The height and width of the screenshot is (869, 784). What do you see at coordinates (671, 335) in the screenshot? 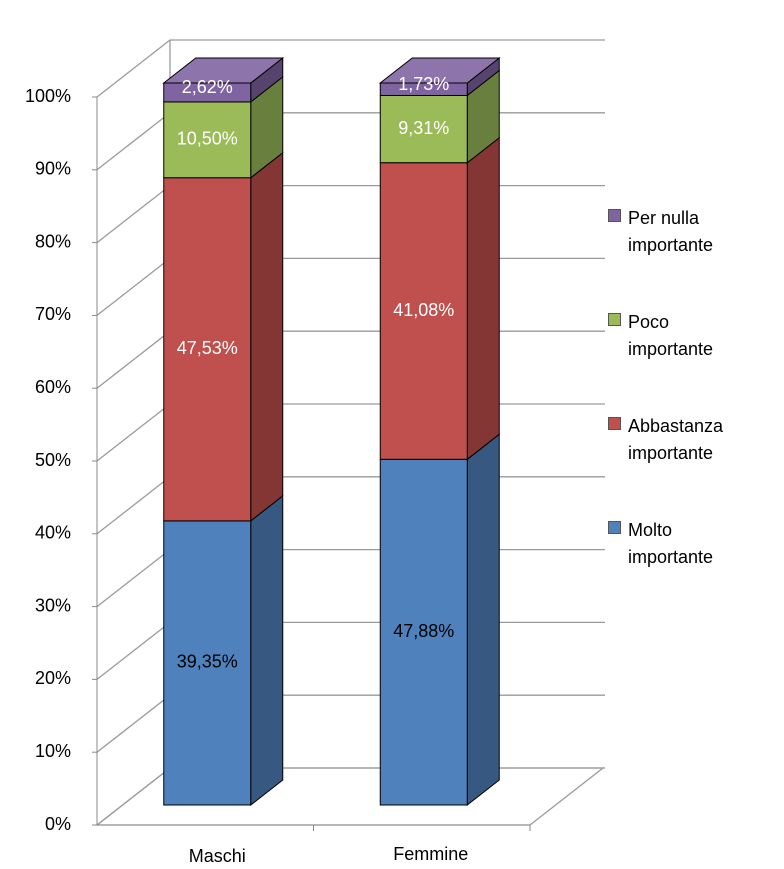
I see `legend-label: Poco importante` at bounding box center [671, 335].